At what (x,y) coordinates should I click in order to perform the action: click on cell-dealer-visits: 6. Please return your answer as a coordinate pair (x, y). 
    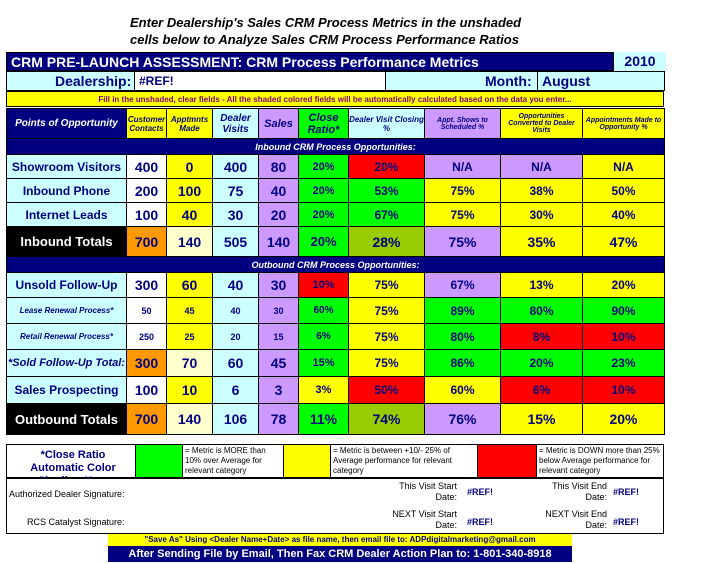
    Looking at the image, I should click on (235, 390).